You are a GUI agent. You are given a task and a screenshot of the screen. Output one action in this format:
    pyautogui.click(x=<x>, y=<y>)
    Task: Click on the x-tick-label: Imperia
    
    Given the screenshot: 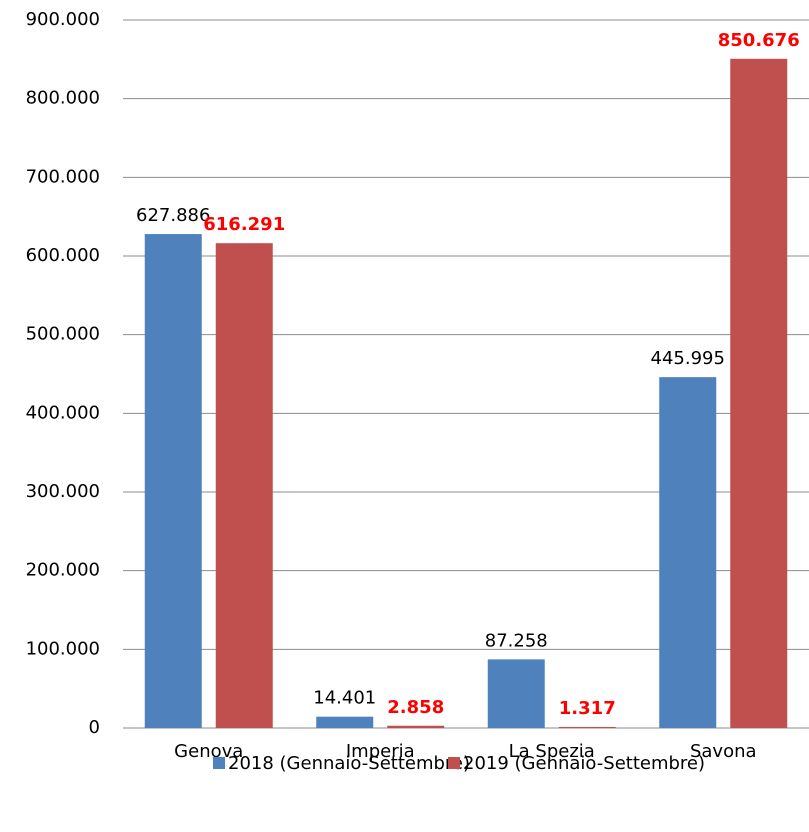 What is the action you would take?
    pyautogui.click(x=380, y=751)
    